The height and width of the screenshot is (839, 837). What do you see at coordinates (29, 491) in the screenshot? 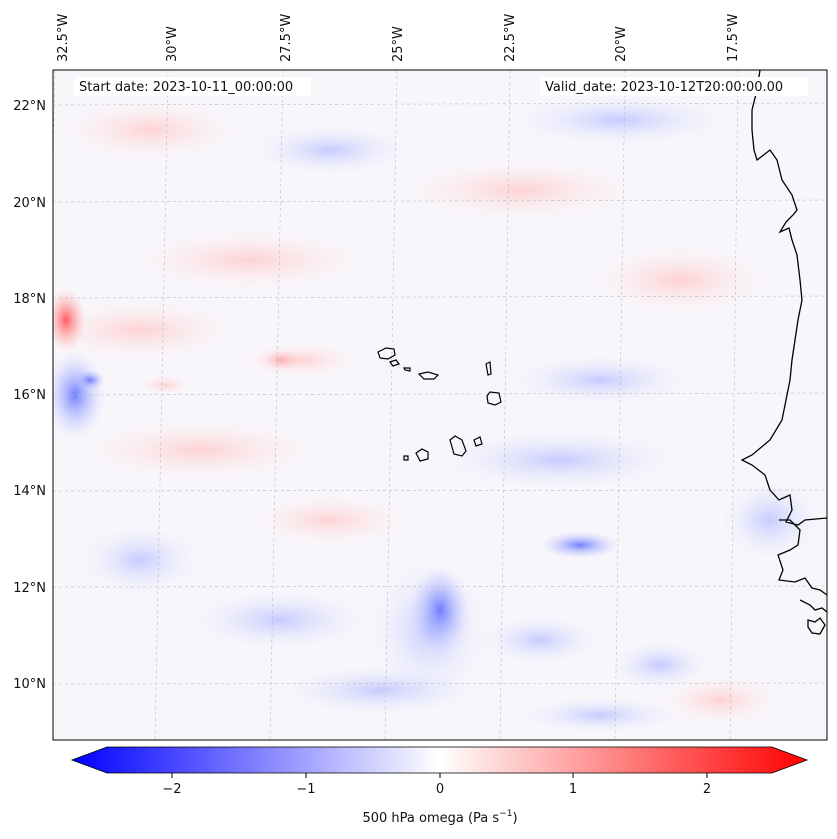
I see `lat-label: 14°N` at bounding box center [29, 491].